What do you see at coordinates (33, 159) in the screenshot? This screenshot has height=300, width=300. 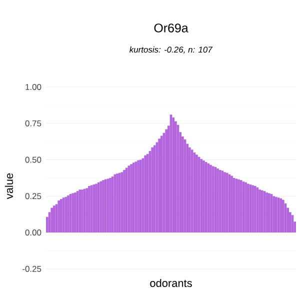 I see `y-tick-label: 0.50` at bounding box center [33, 159].